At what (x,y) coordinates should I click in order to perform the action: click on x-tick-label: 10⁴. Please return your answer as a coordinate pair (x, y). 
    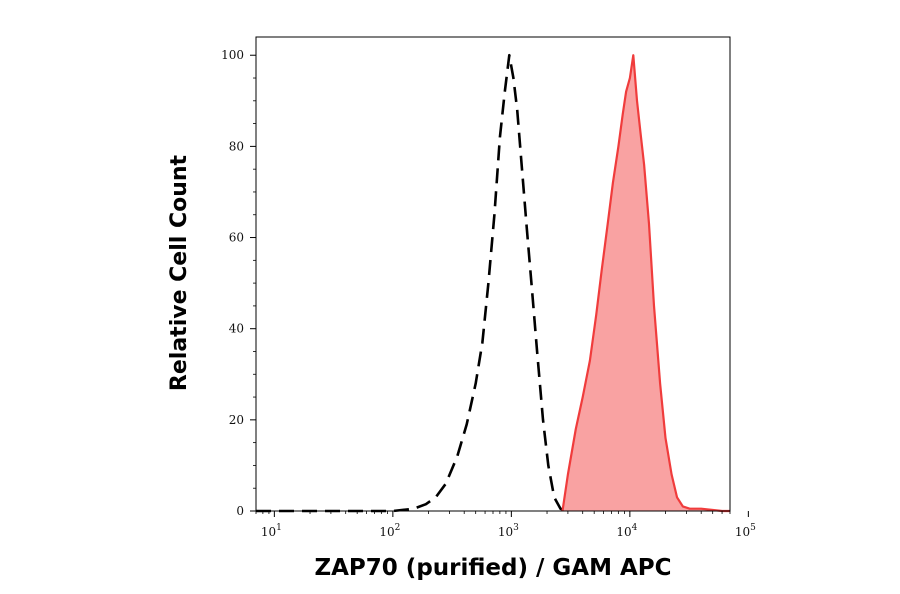
    Looking at the image, I should click on (626, 531).